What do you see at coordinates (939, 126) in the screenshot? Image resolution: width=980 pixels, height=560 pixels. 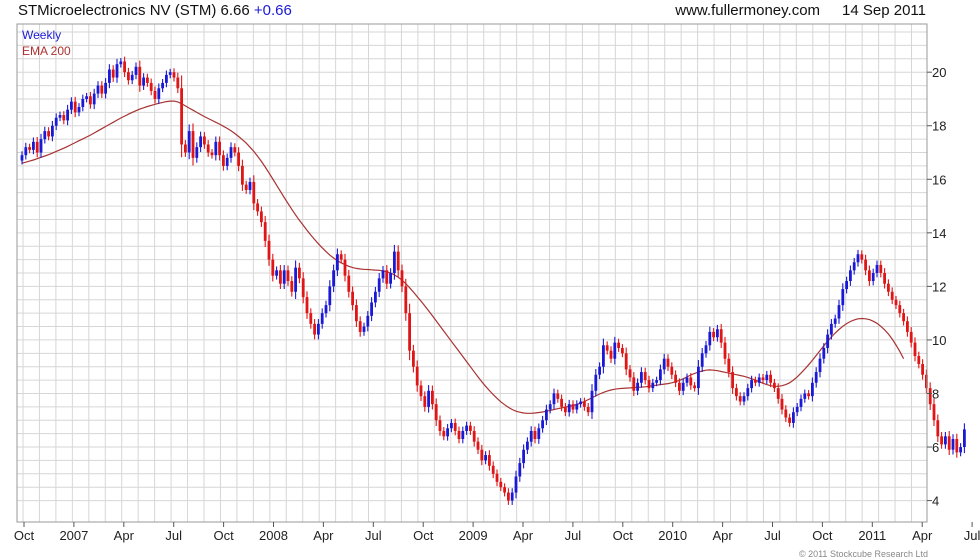 I see `y-tick-label: 18` at bounding box center [939, 126].